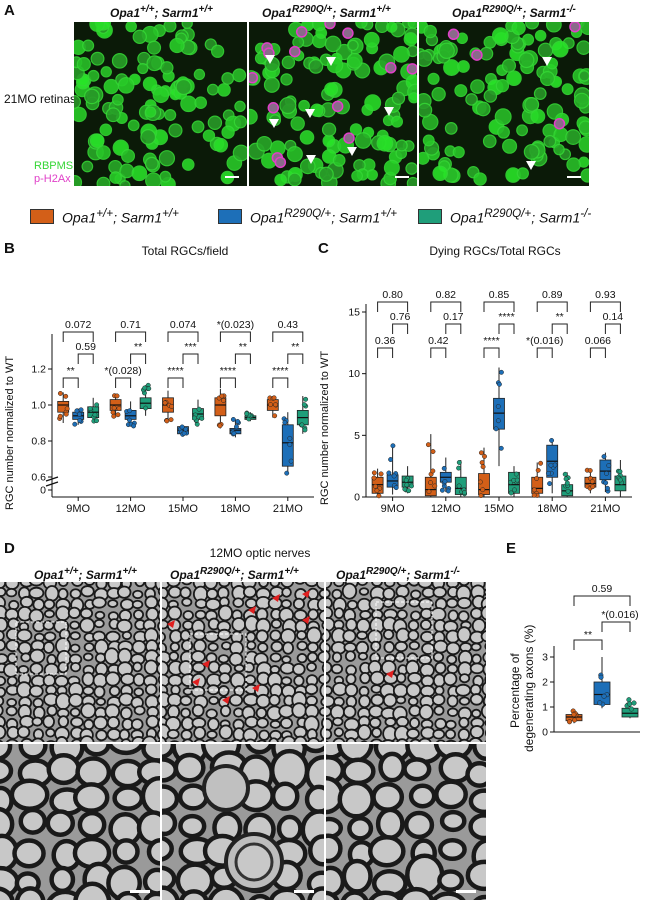  Describe the element at coordinates (385, 341) in the screenshot. I see `sig-label: 0.36` at that location.